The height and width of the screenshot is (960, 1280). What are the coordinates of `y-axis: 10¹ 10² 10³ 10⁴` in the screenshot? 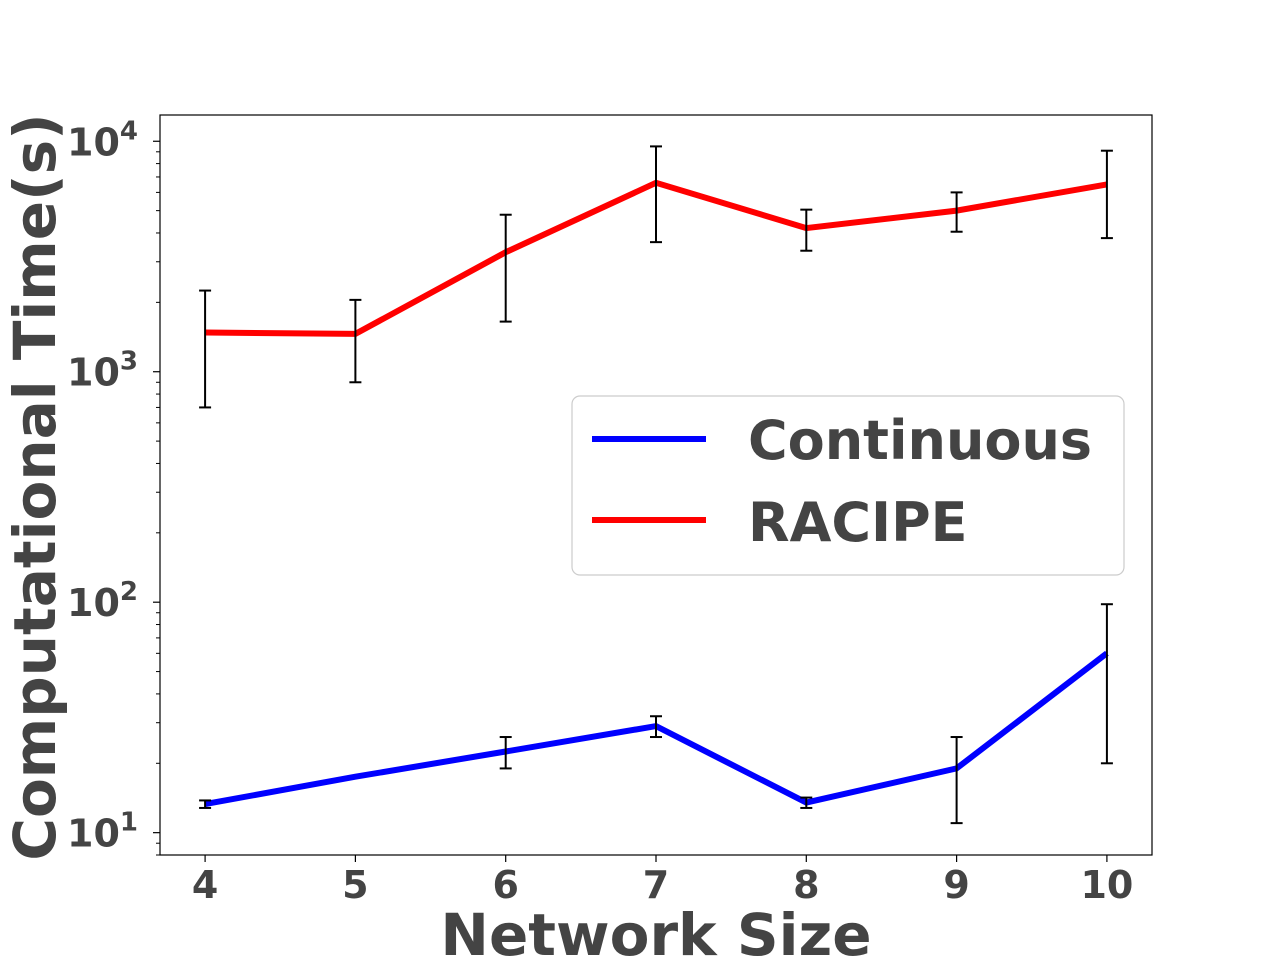 It's located at (113, 486).